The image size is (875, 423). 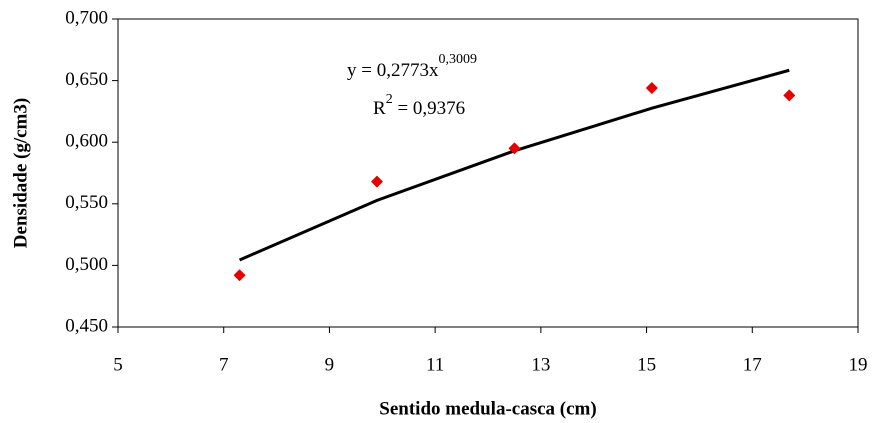 I want to click on y-axis-title: Densidade (g/cm3), so click(x=20, y=173).